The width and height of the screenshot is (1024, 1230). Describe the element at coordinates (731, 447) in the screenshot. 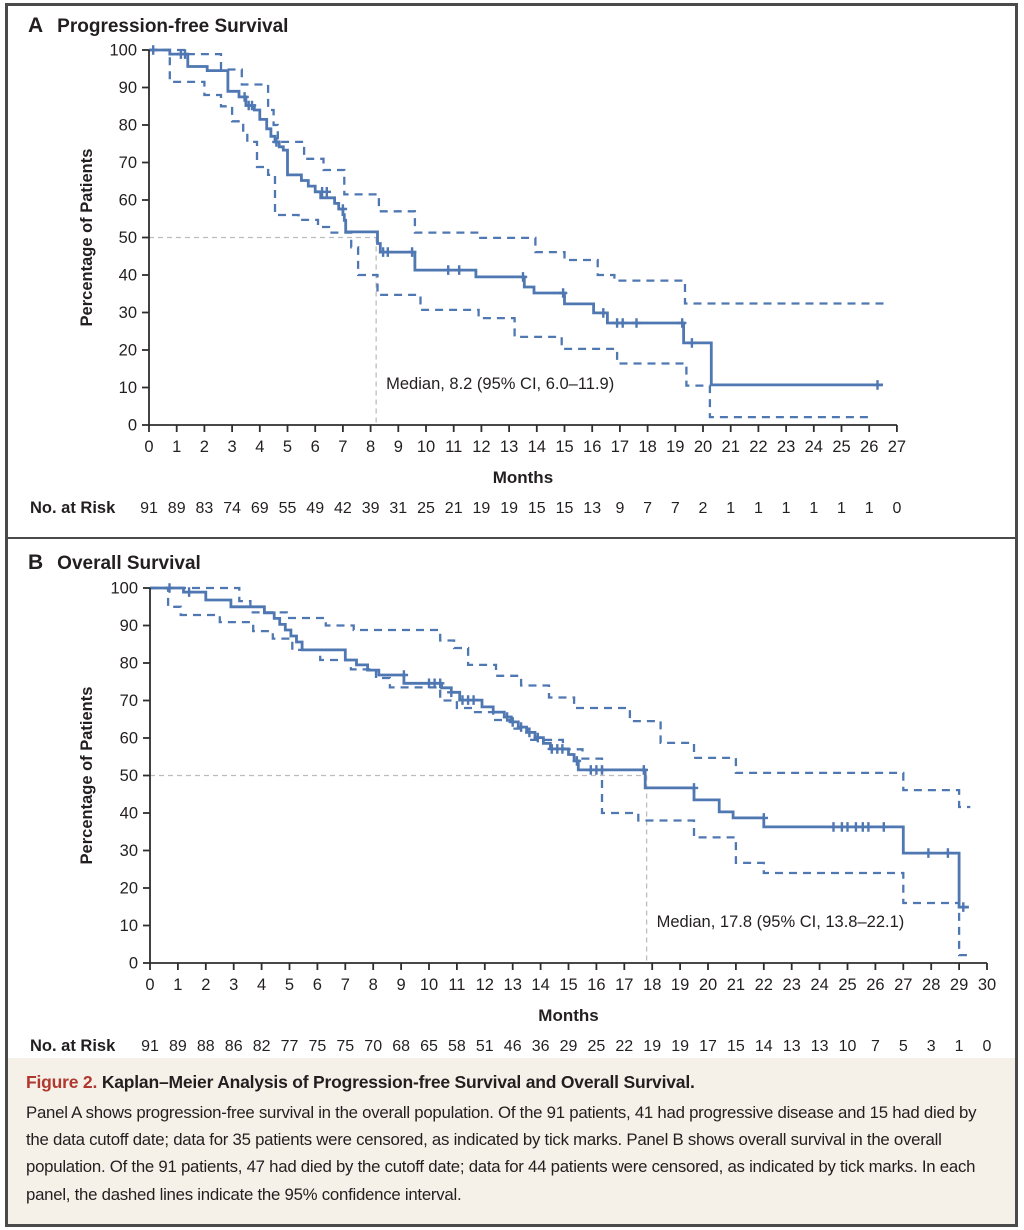

I see `x-tick-label: 21` at that location.